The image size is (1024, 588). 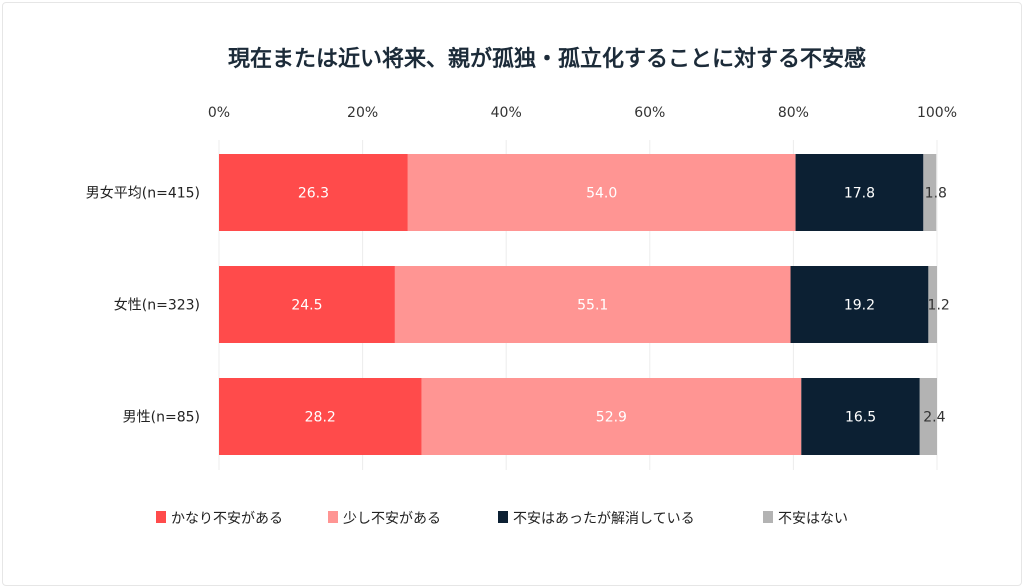 What do you see at coordinates (506, 113) in the screenshot?
I see `x-tick-label: 40%` at bounding box center [506, 113].